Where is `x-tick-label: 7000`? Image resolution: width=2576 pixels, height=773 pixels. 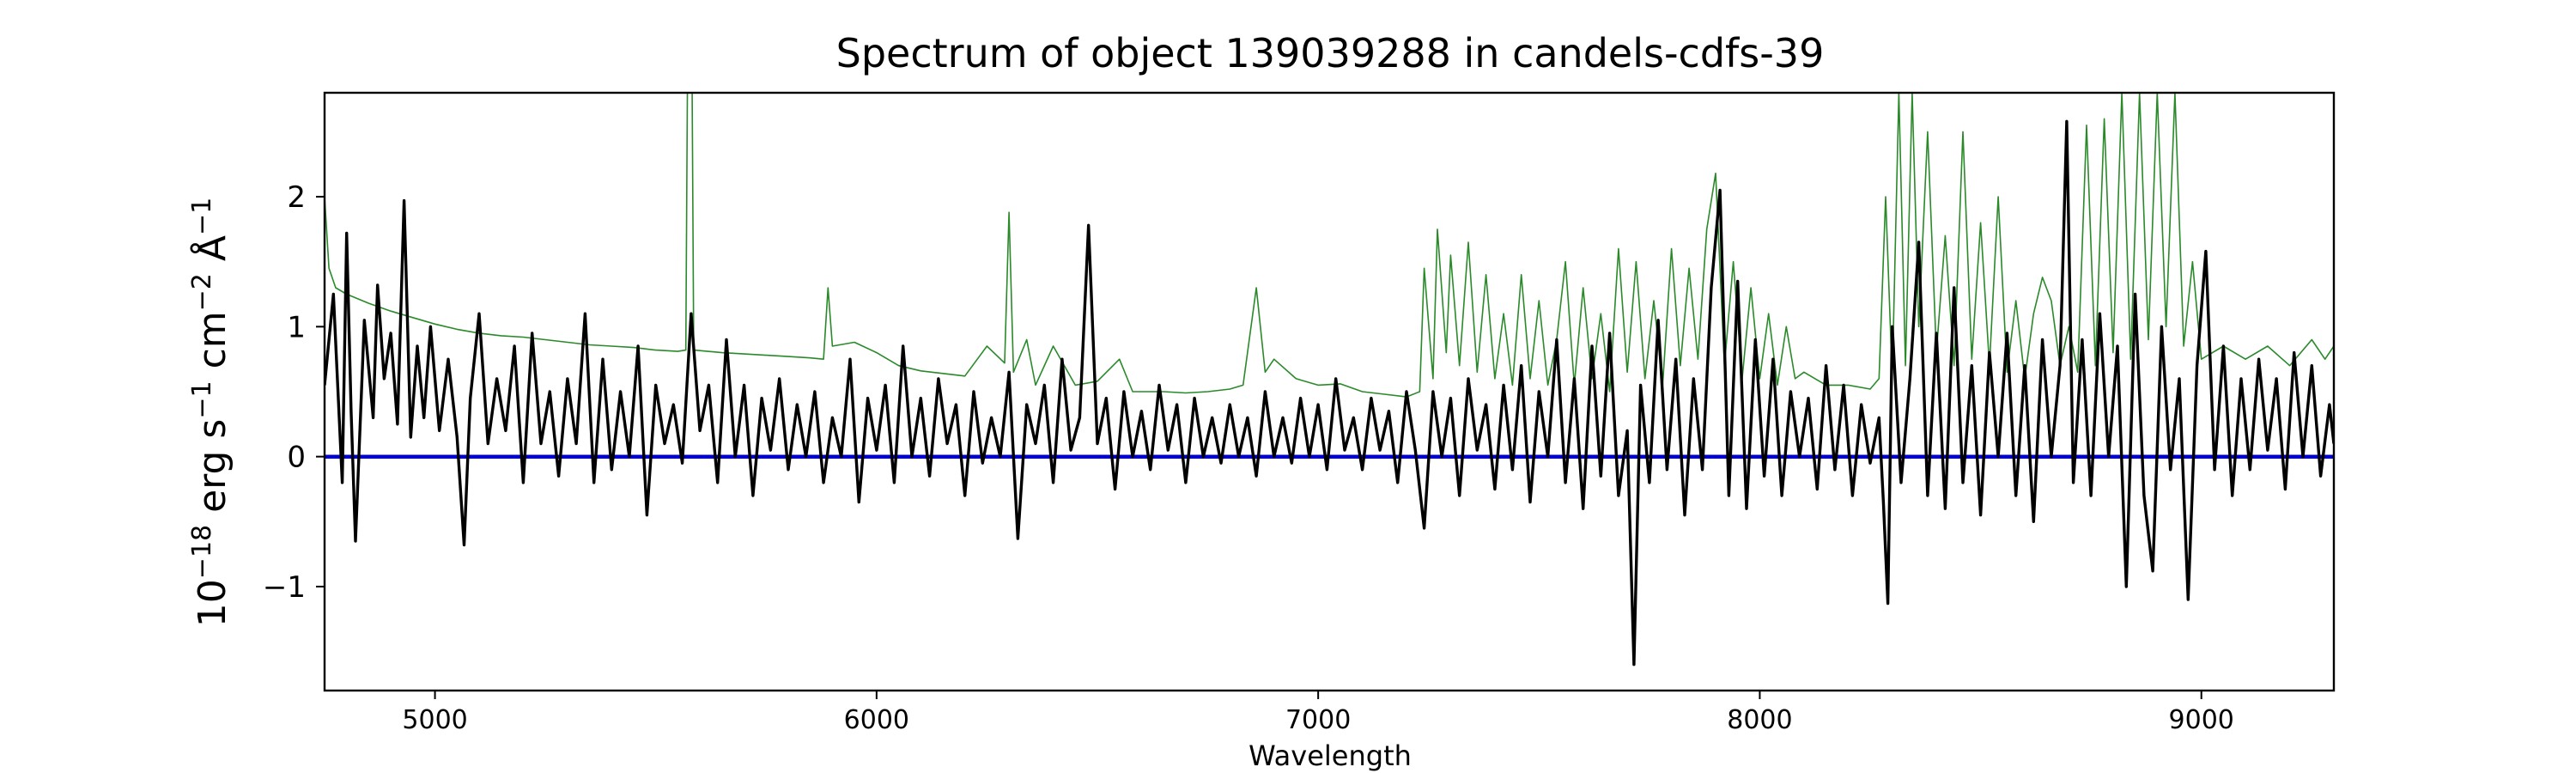
x-tick-label: 7000 is located at coordinates (1318, 720).